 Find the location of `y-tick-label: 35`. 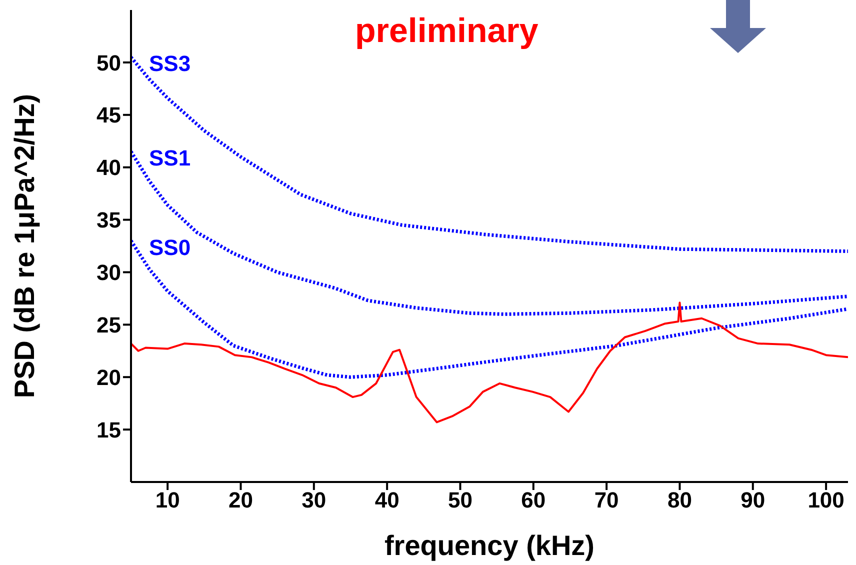

y-tick-label: 35 is located at coordinates (108, 220).